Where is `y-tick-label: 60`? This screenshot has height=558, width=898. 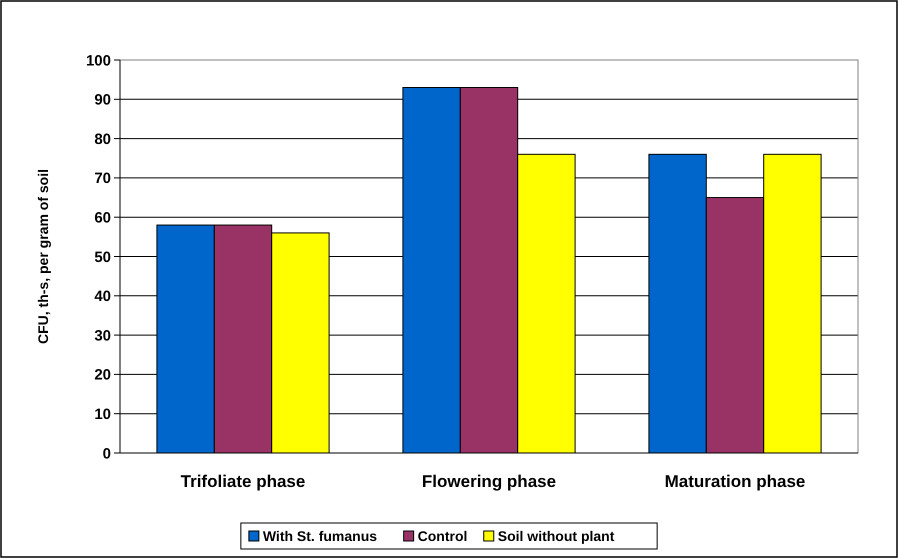
y-tick-label: 60 is located at coordinates (102, 217).